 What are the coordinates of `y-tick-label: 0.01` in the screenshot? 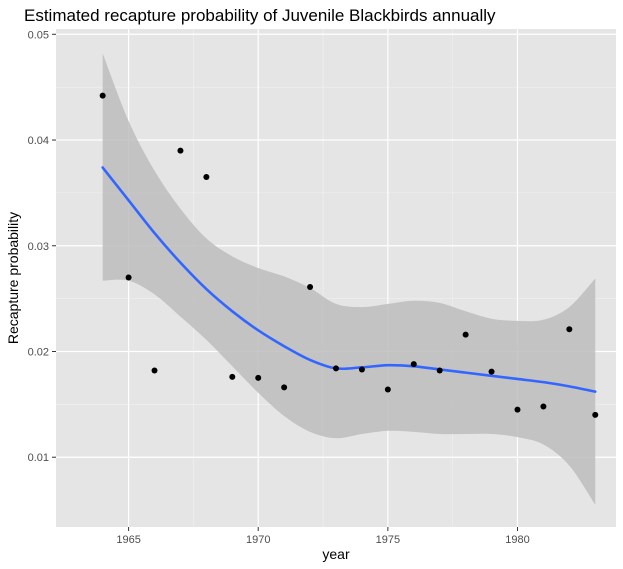 It's located at (38, 458).